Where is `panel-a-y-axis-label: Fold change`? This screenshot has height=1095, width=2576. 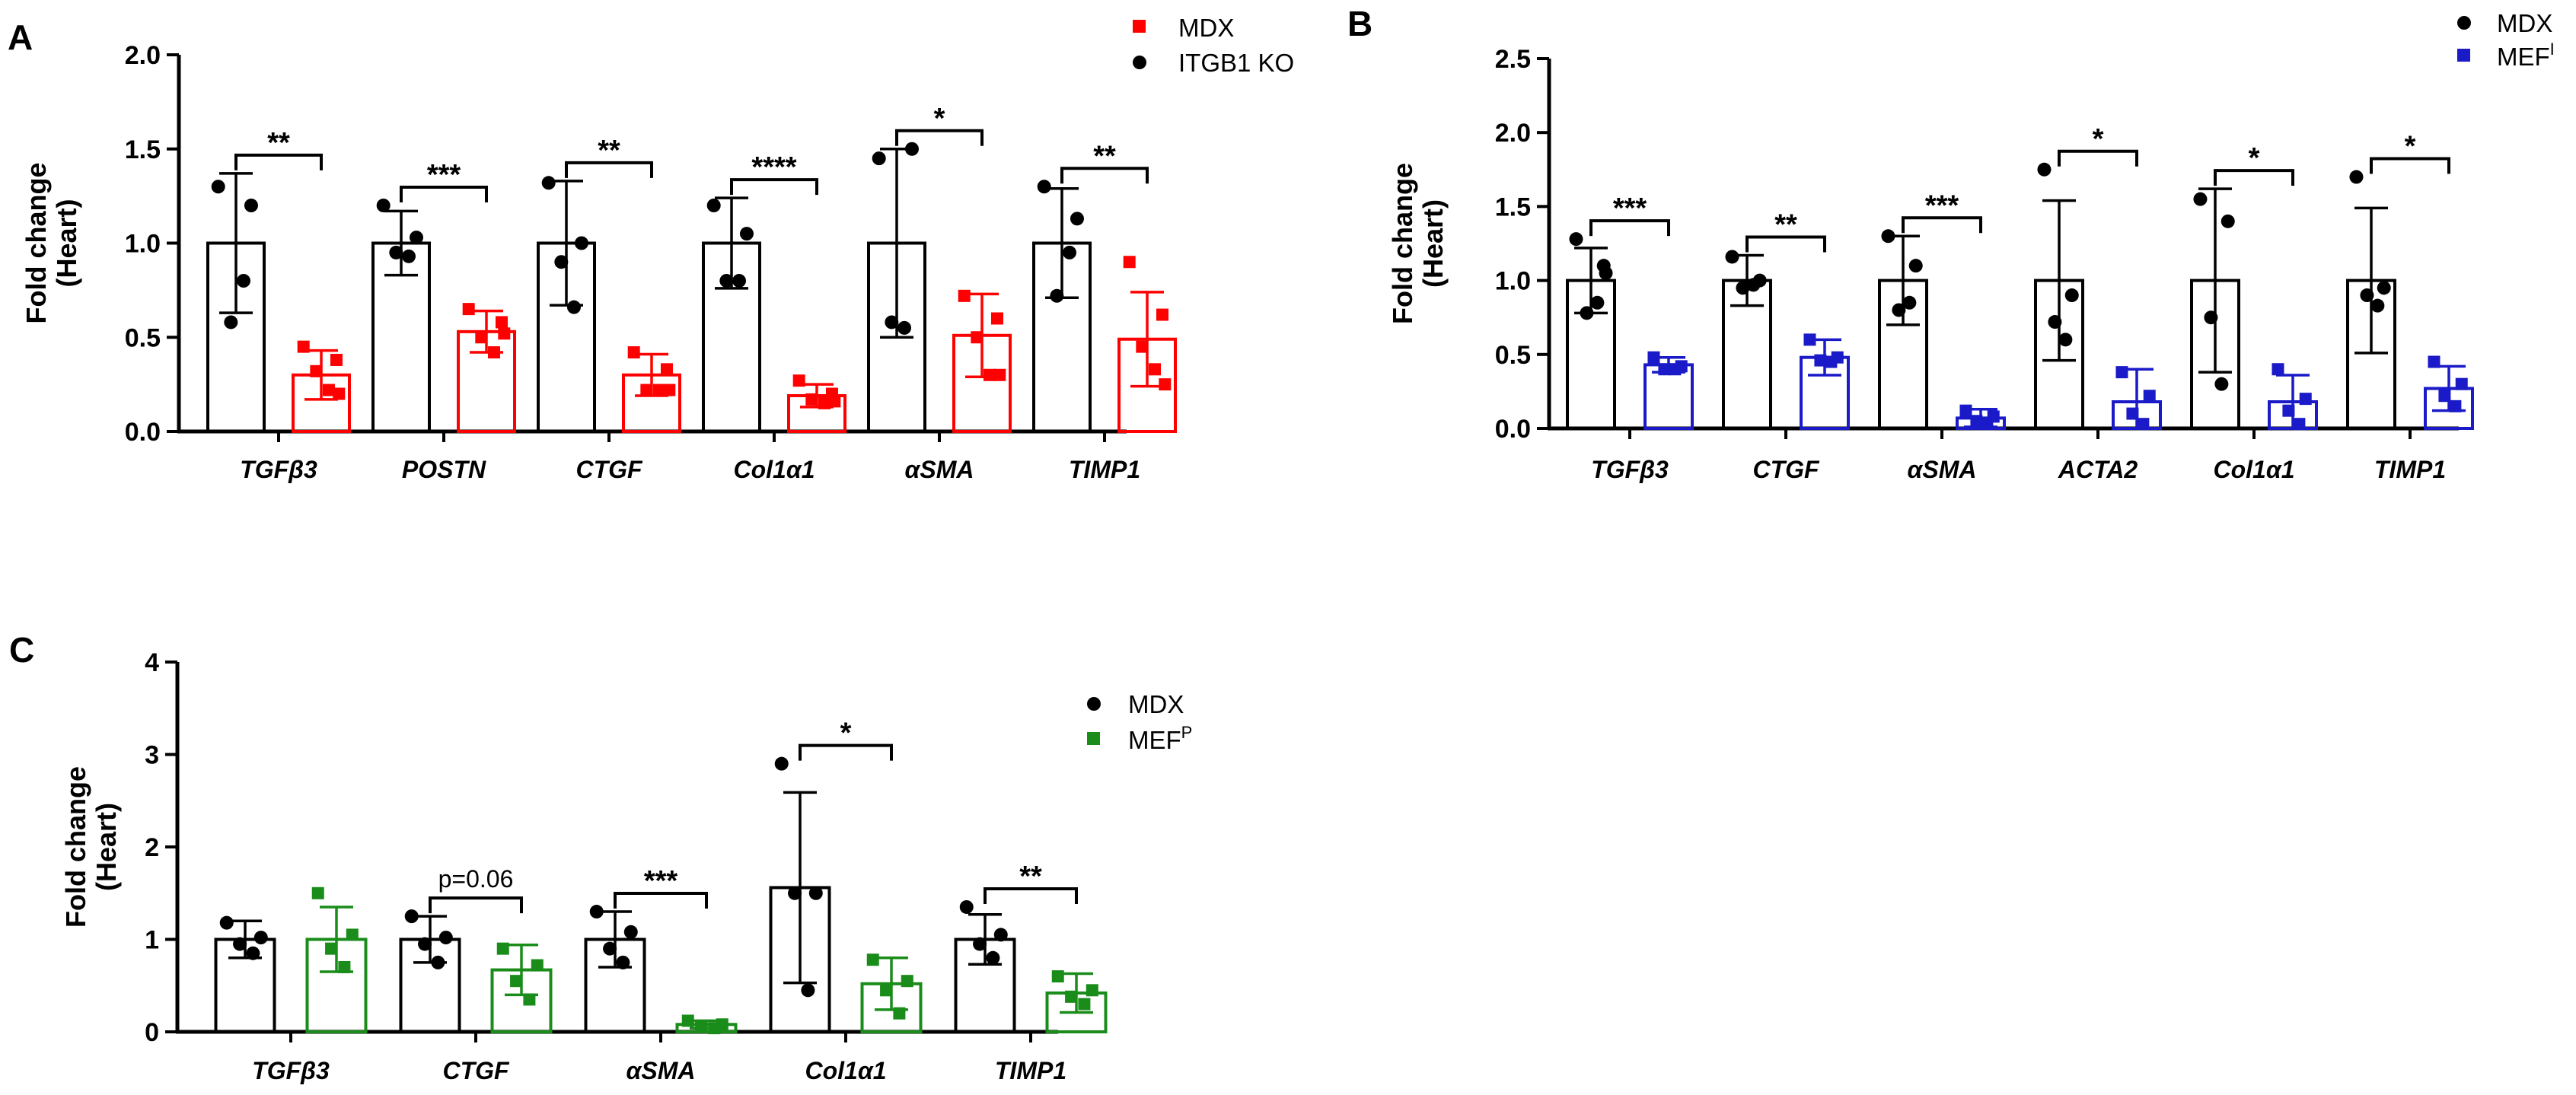
panel-a-y-axis-label: Fold change is located at coordinates (36, 242).